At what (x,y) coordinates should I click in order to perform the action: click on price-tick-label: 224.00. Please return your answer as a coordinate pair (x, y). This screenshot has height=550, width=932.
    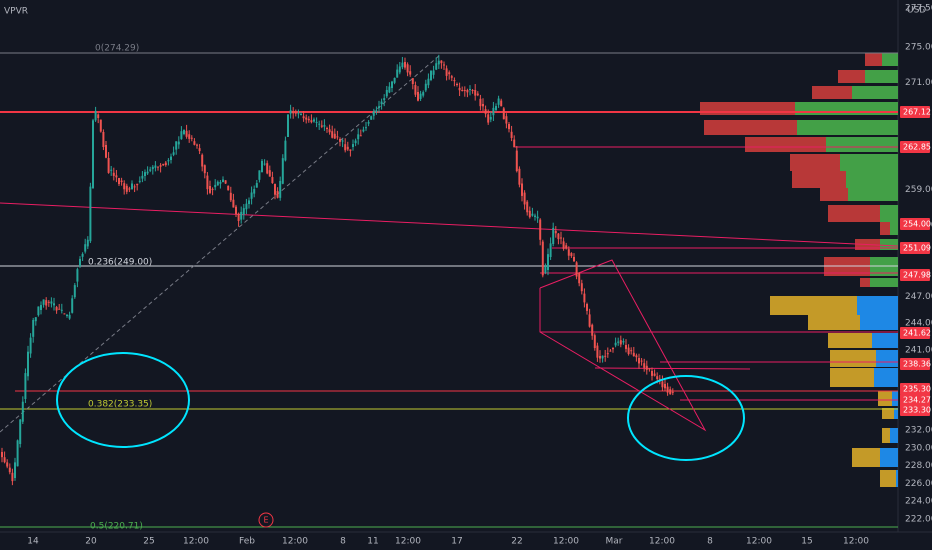
    Looking at the image, I should click on (918, 502).